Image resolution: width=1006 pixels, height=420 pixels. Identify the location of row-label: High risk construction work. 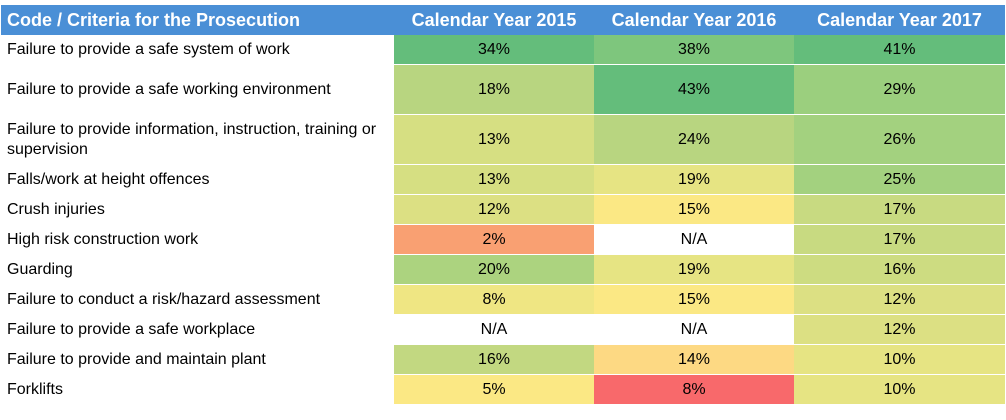
(197, 239).